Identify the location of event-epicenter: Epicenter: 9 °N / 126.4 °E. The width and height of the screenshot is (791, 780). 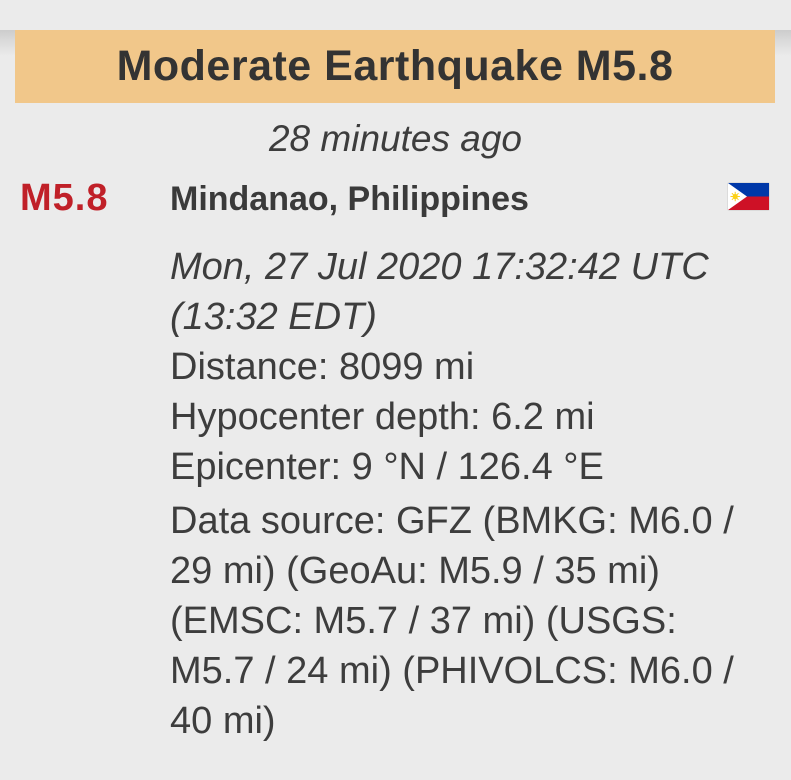
(387, 467).